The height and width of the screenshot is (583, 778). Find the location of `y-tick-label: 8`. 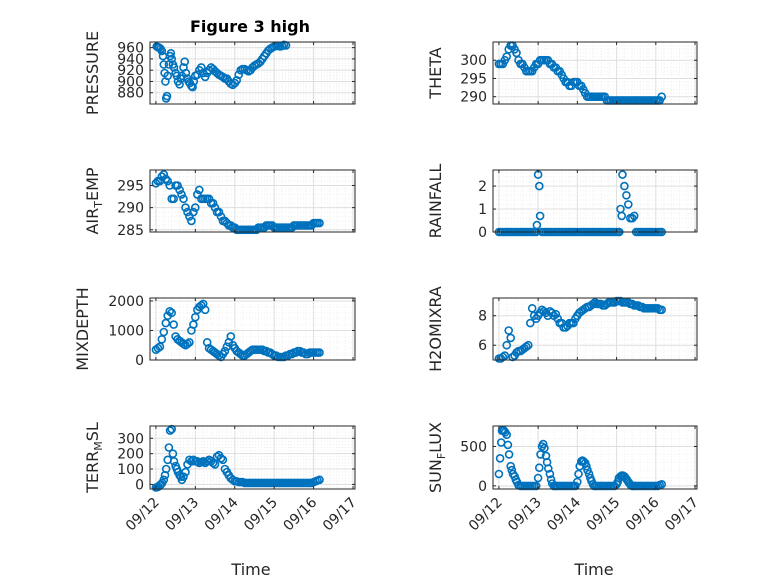

y-tick-label: 8 is located at coordinates (482, 317).